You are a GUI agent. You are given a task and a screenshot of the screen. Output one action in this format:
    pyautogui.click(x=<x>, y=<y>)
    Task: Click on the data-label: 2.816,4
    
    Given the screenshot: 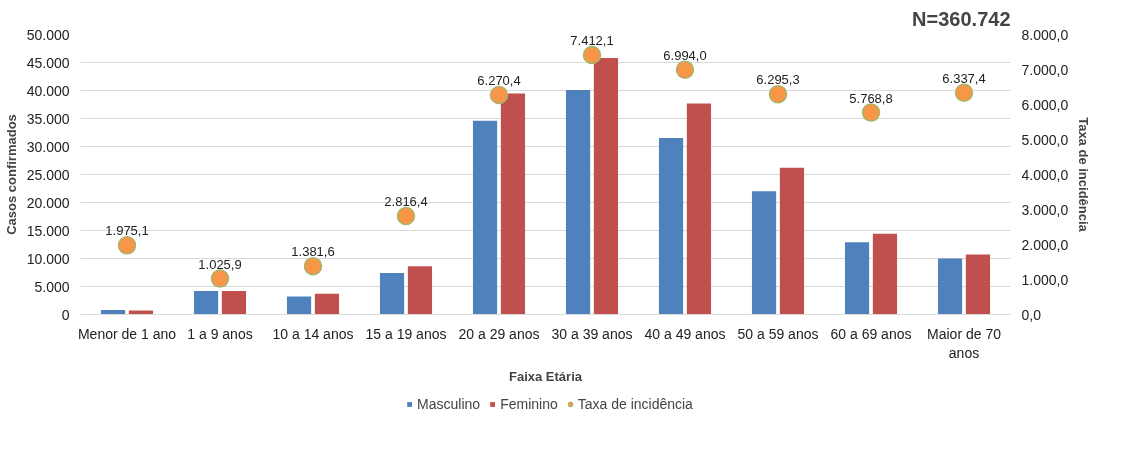 What is the action you would take?
    pyautogui.click(x=406, y=201)
    